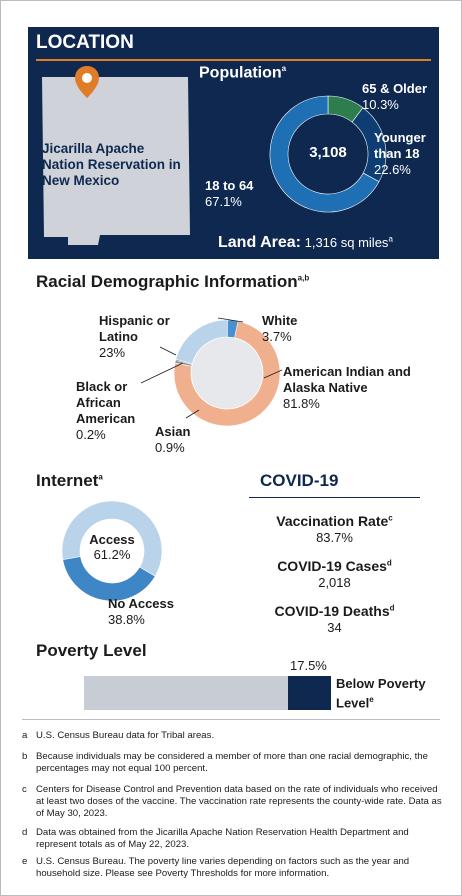 Image resolution: width=462 pixels, height=896 pixels. I want to click on covid-cases: COVID-19 Casesd 2,018, so click(334, 573).